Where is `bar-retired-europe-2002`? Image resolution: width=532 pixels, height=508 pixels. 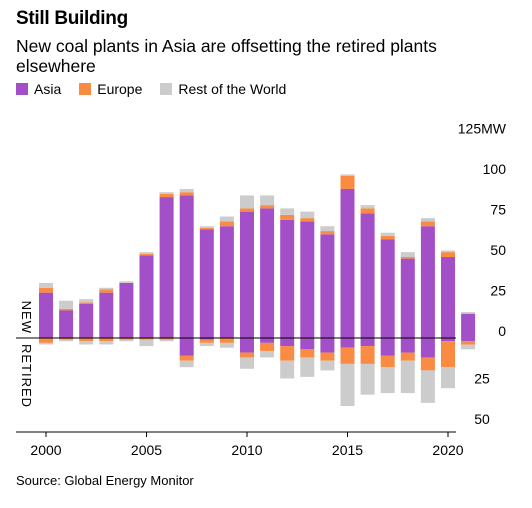 bar-retired-europe-2002 is located at coordinates (86, 340).